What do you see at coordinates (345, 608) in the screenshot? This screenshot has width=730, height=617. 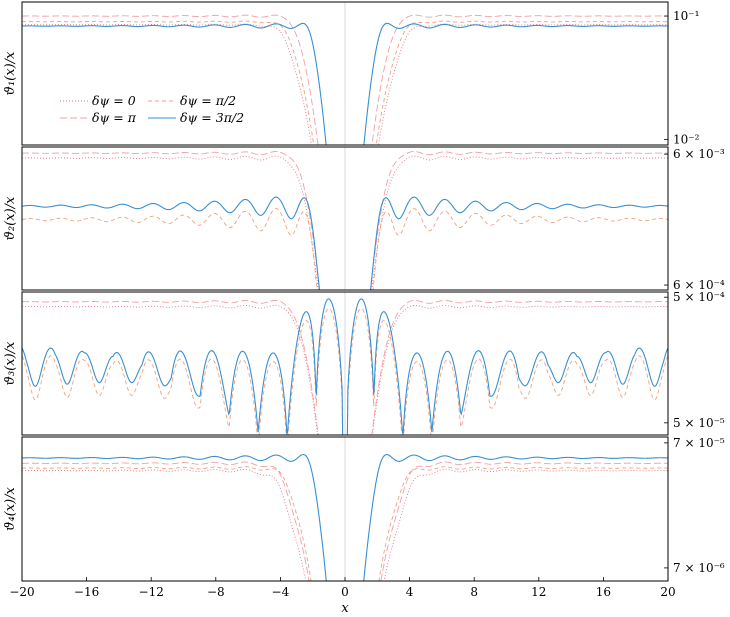 I see `x-axis-label: x` at bounding box center [345, 608].